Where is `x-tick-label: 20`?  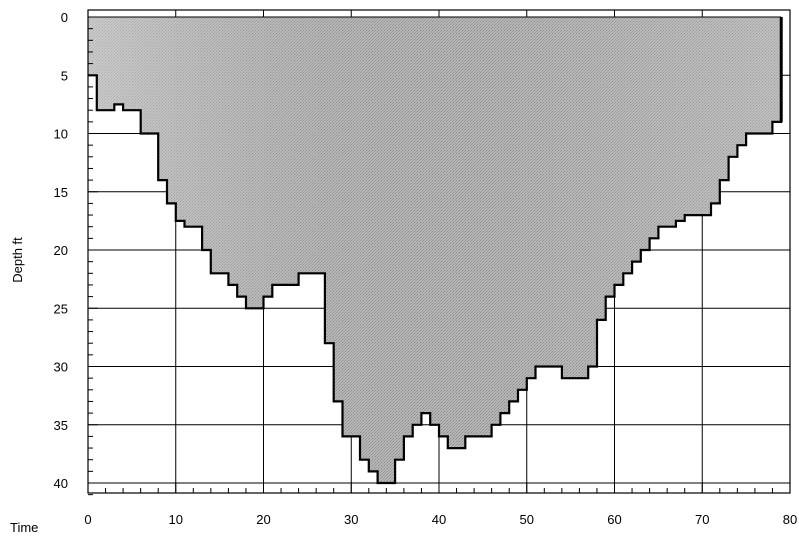
x-tick-label: 20 is located at coordinates (263, 519).